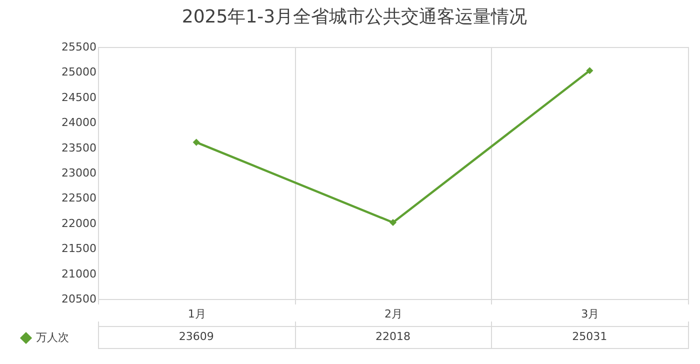 The height and width of the screenshot is (364, 700). I want to click on x-tick-label: 2月, so click(393, 314).